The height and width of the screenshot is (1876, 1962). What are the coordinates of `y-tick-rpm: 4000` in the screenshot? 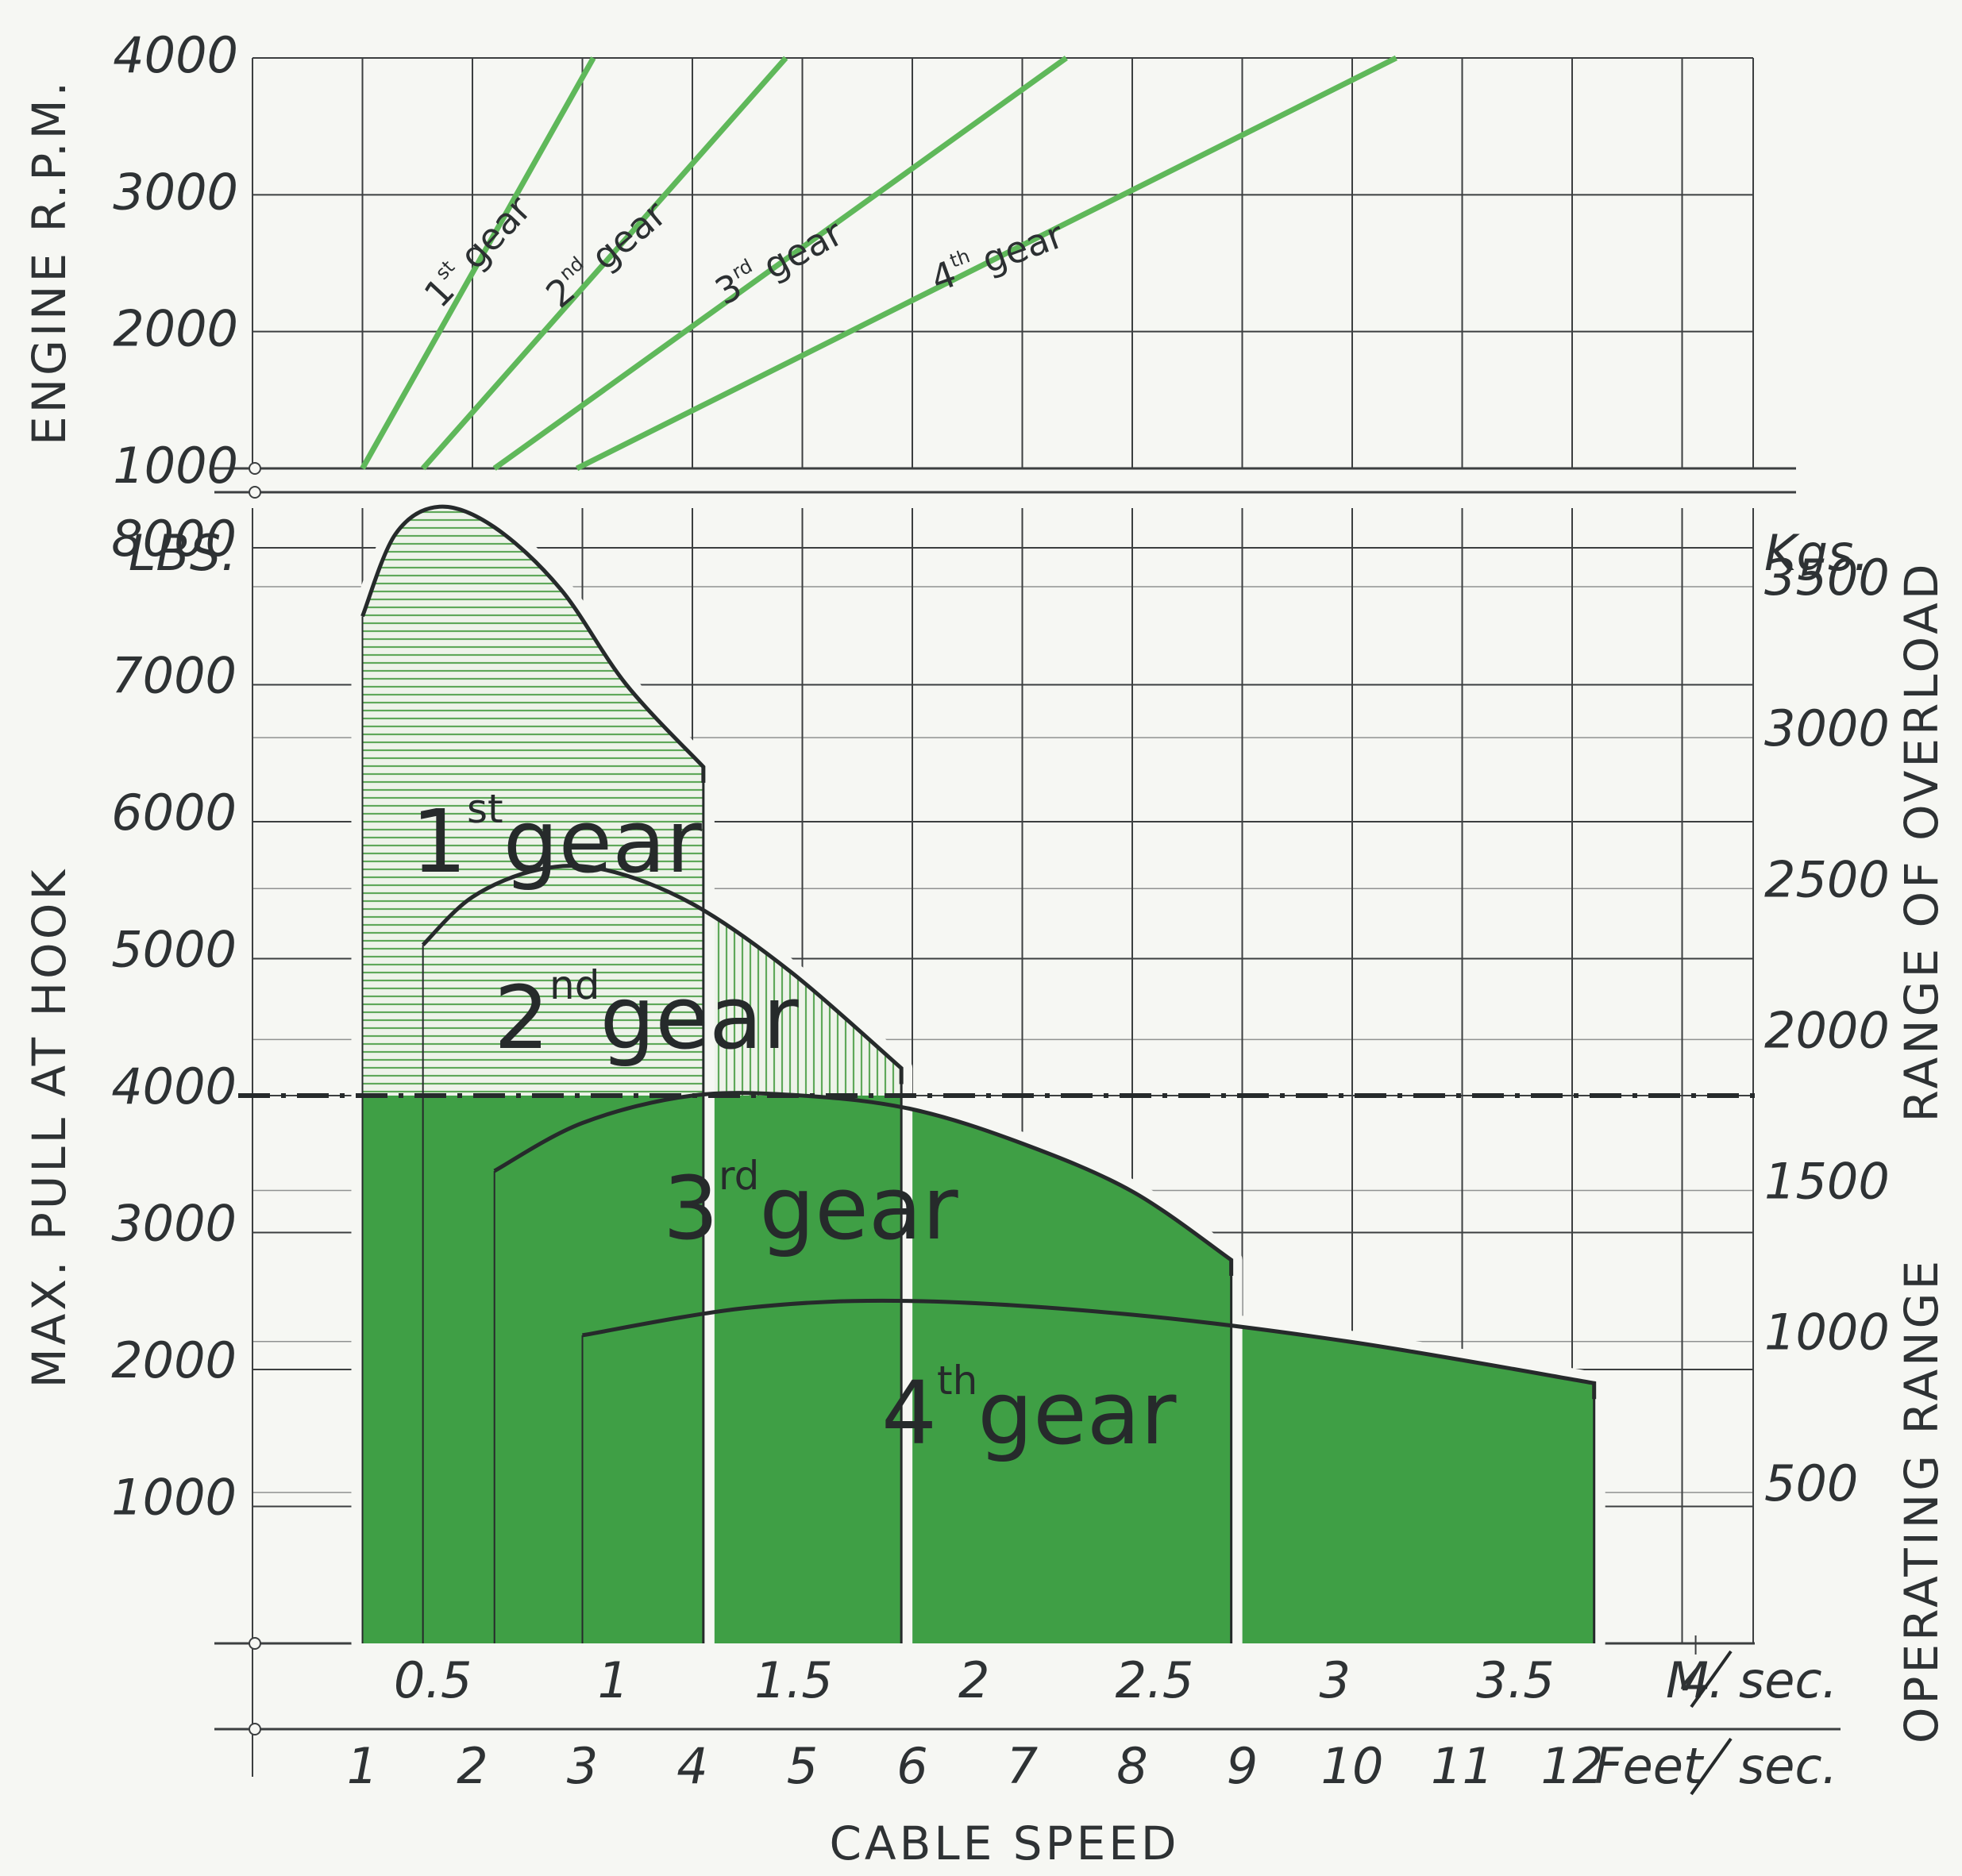 It's located at (175, 55).